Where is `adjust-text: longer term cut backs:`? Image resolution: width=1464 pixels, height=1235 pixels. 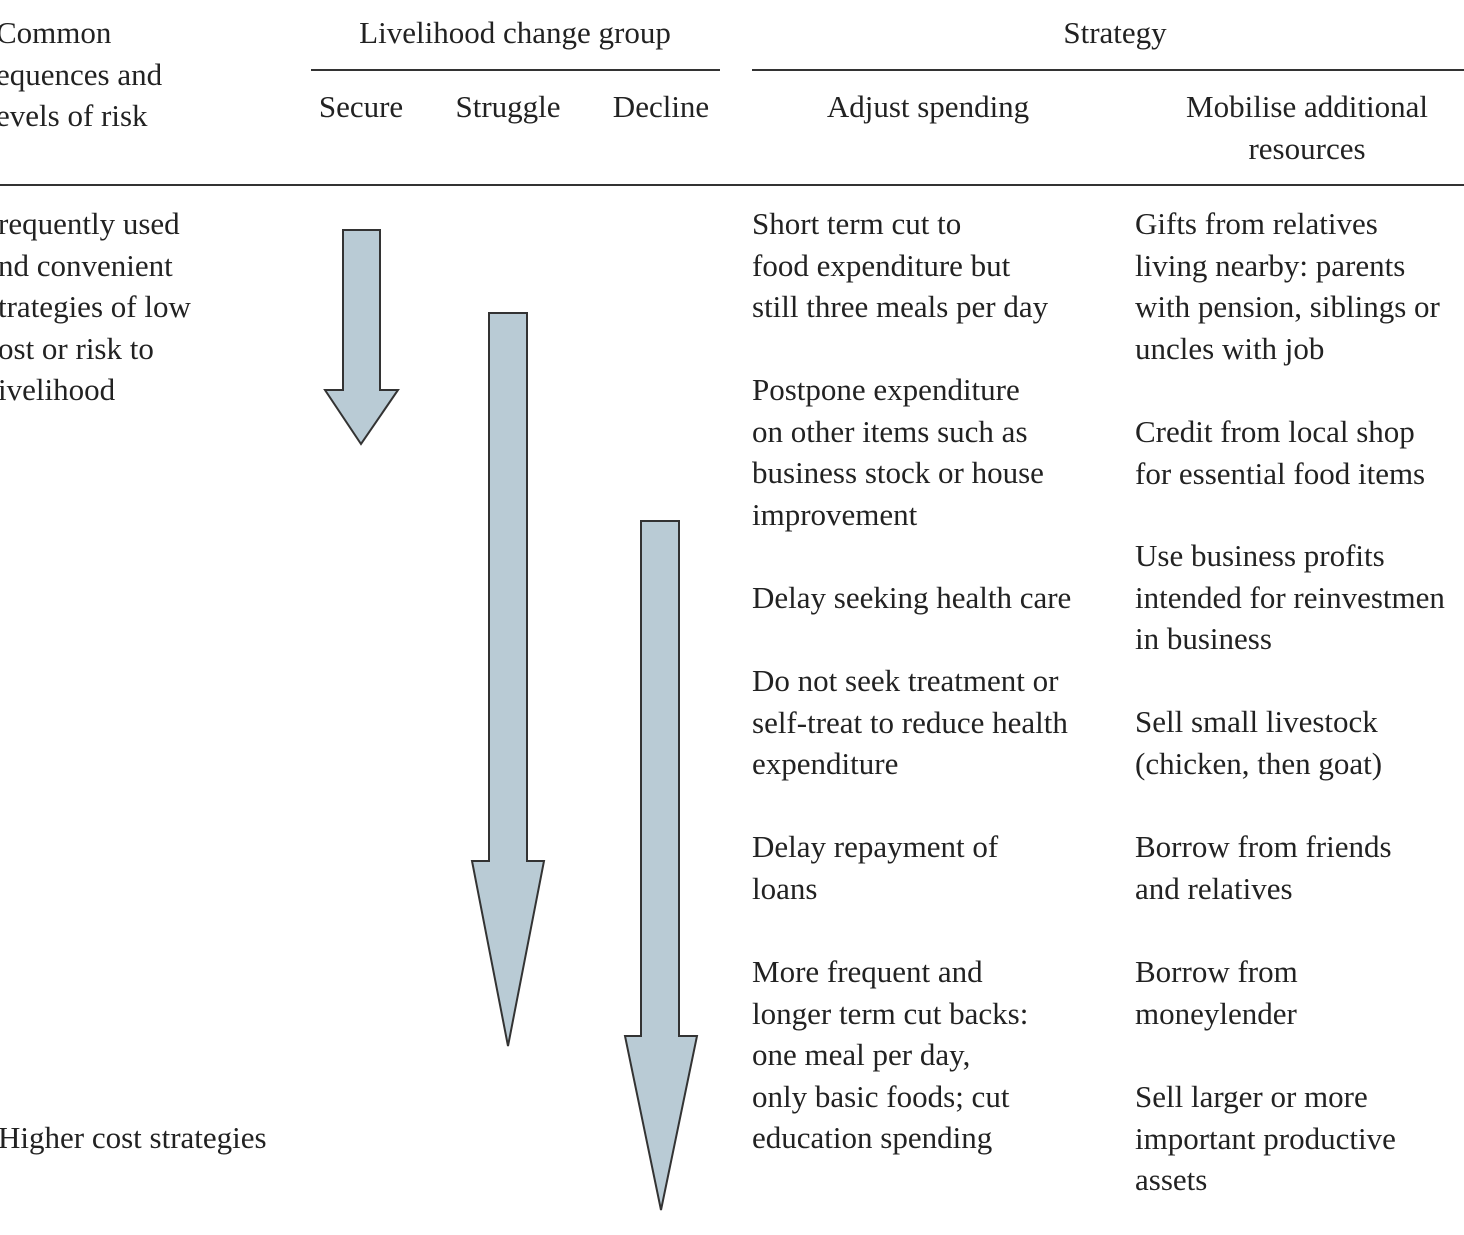 adjust-text: longer term cut backs: is located at coordinates (890, 1013).